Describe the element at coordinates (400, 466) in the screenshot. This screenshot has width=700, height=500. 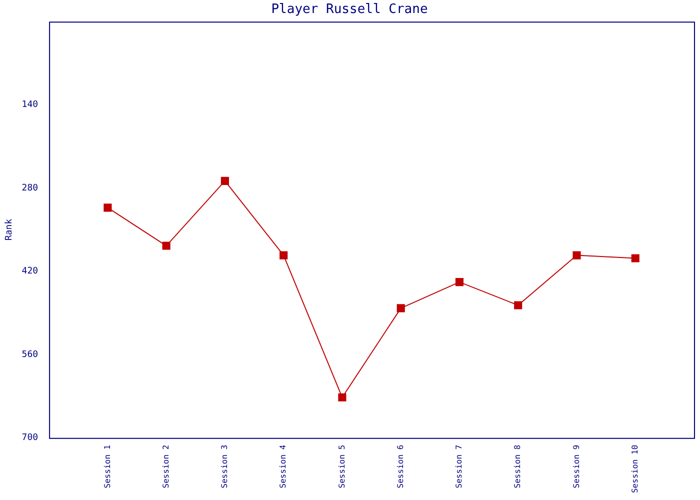
I see `x-tick-label: Session 6` at that location.